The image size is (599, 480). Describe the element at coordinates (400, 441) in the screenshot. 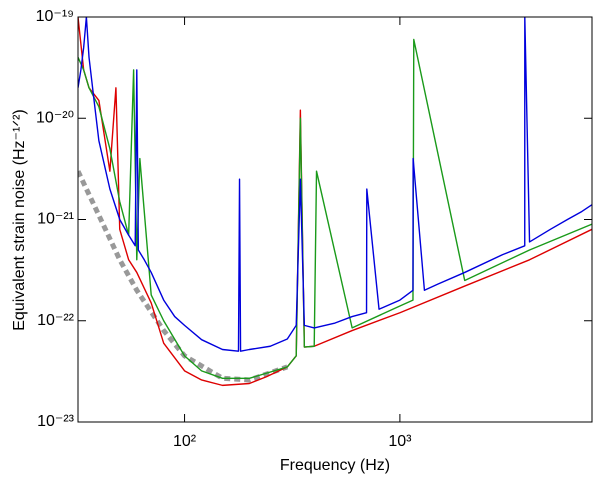

I see `x-tick-label: 10³` at that location.